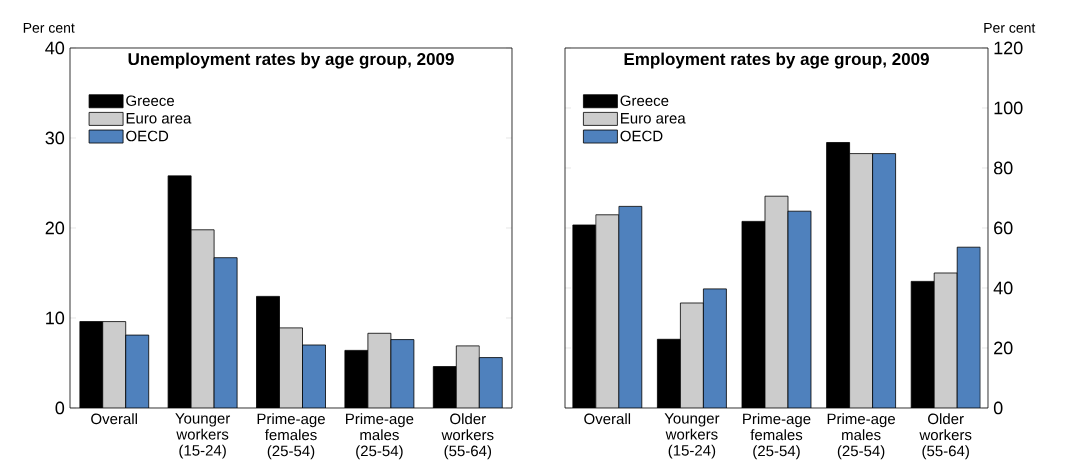  What do you see at coordinates (291, 60) in the screenshot?
I see `chart-title: Unemployment rates by age group, 2009` at bounding box center [291, 60].